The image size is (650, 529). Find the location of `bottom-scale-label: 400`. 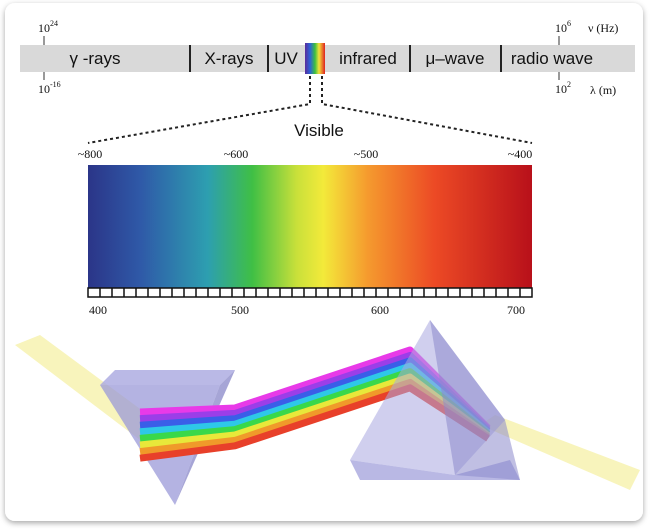

bottom-scale-label: 400 is located at coordinates (98, 310).